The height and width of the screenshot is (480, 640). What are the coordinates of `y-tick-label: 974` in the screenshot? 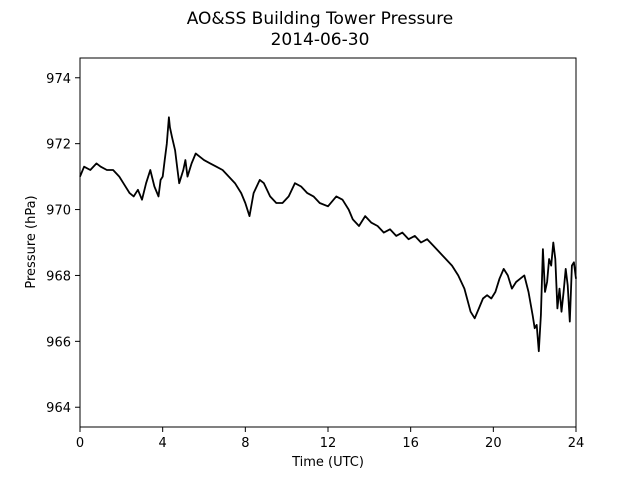 It's located at (58, 79).